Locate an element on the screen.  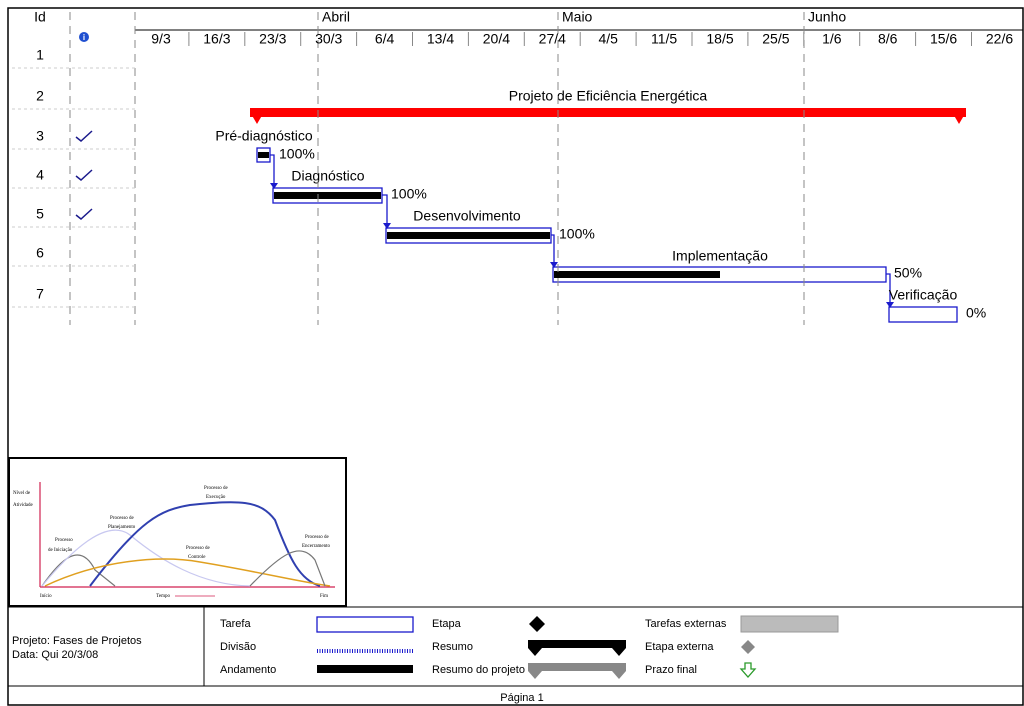
month-label: Maio is located at coordinates (577, 17).